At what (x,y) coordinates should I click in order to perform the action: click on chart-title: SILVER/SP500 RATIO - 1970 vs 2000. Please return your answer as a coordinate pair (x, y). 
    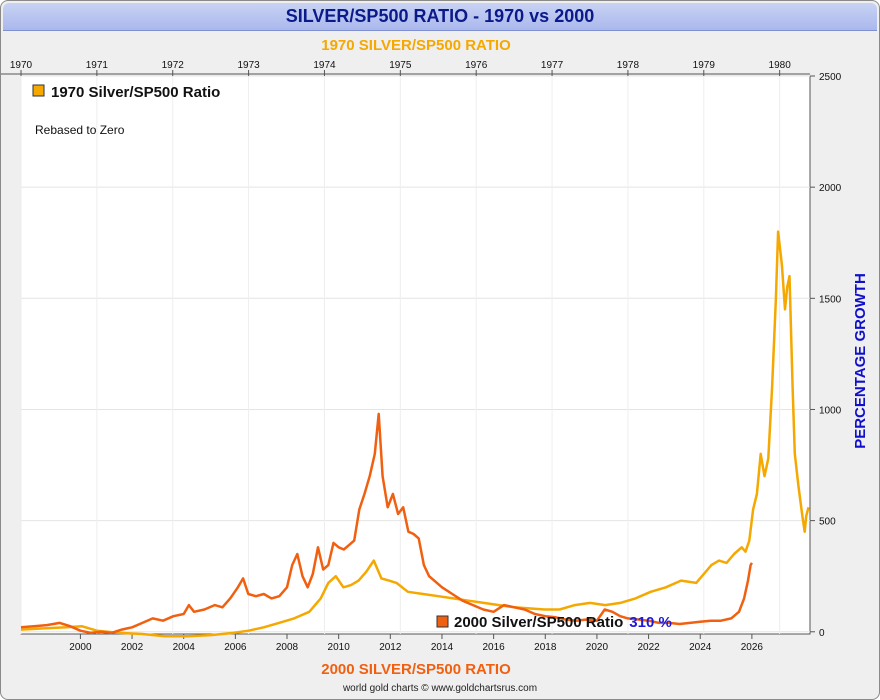
    Looking at the image, I should click on (440, 17).